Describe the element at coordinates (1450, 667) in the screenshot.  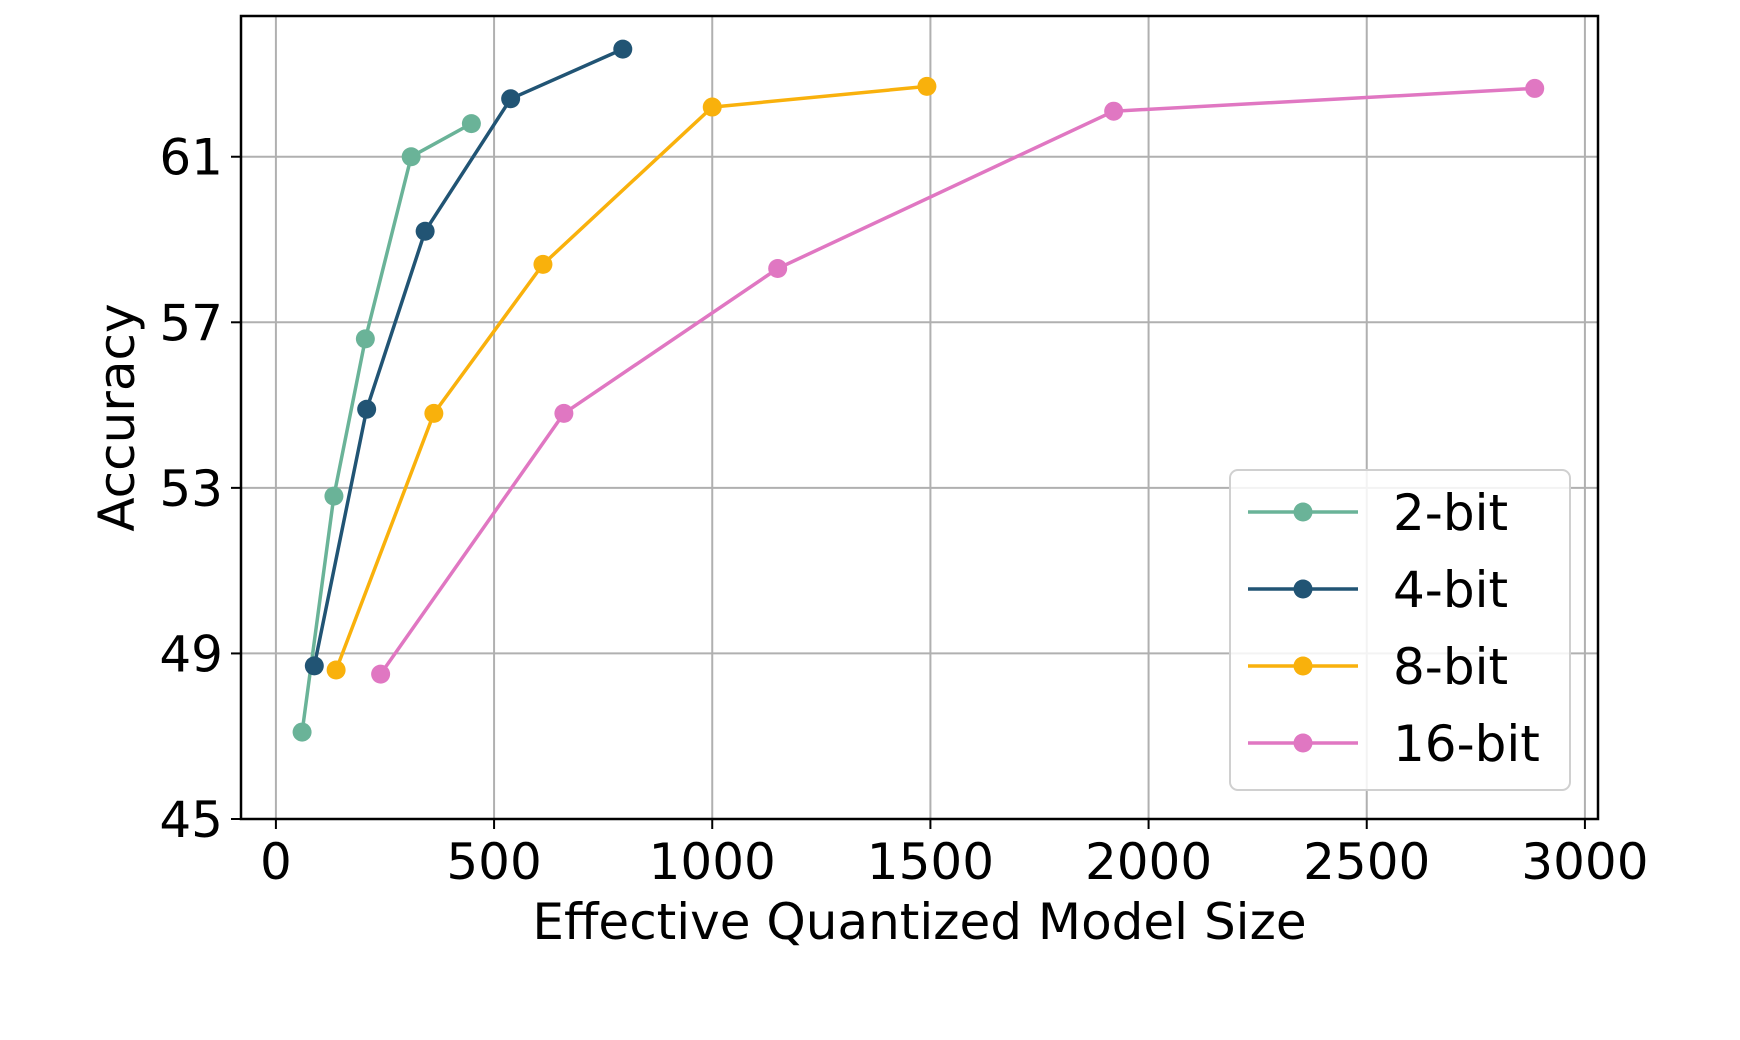
I see `legend-label: 8-bit` at that location.